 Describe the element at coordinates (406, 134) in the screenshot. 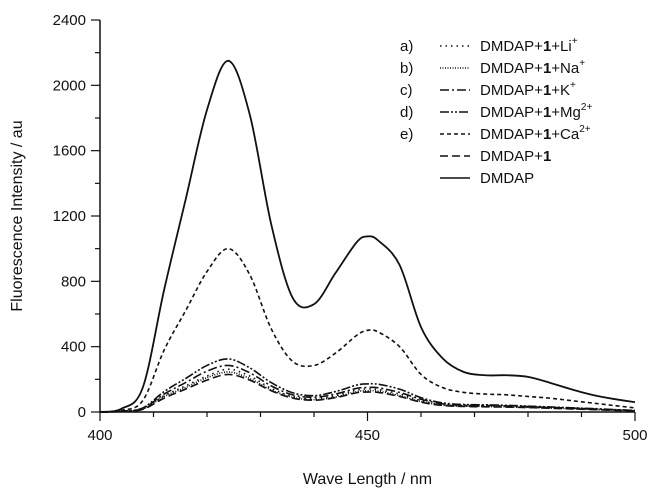

I see `legend-prefix: e)` at that location.